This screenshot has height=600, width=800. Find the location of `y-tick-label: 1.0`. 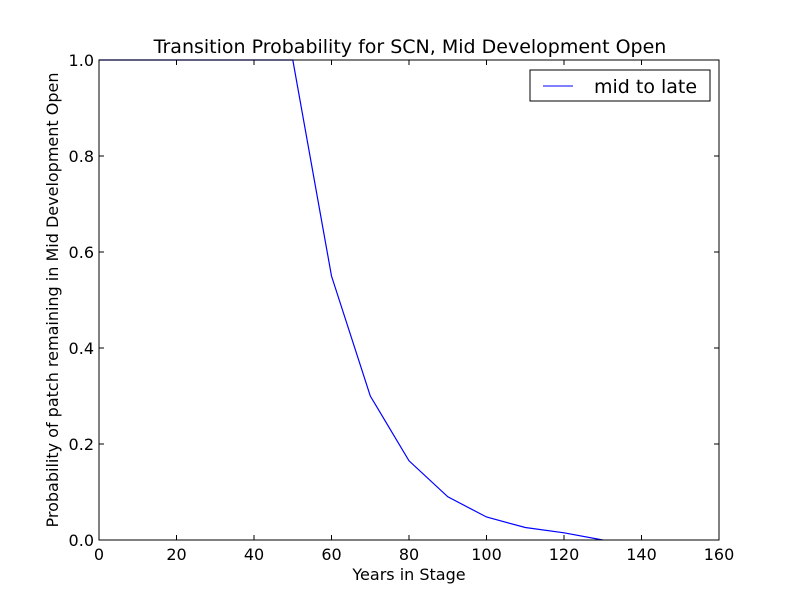

y-tick-label: 1.0 is located at coordinates (81, 60).